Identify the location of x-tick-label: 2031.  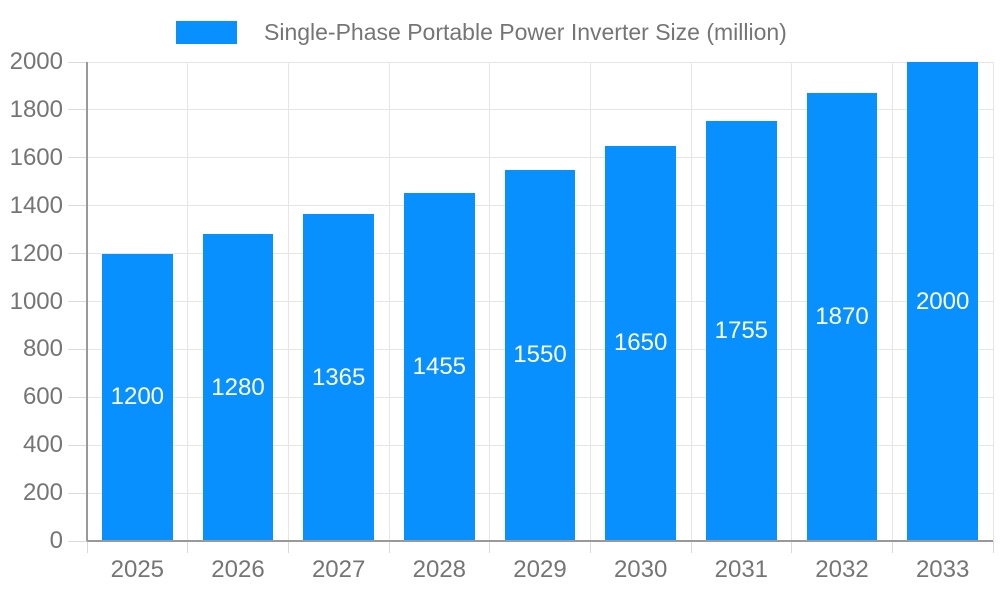
(741, 569).